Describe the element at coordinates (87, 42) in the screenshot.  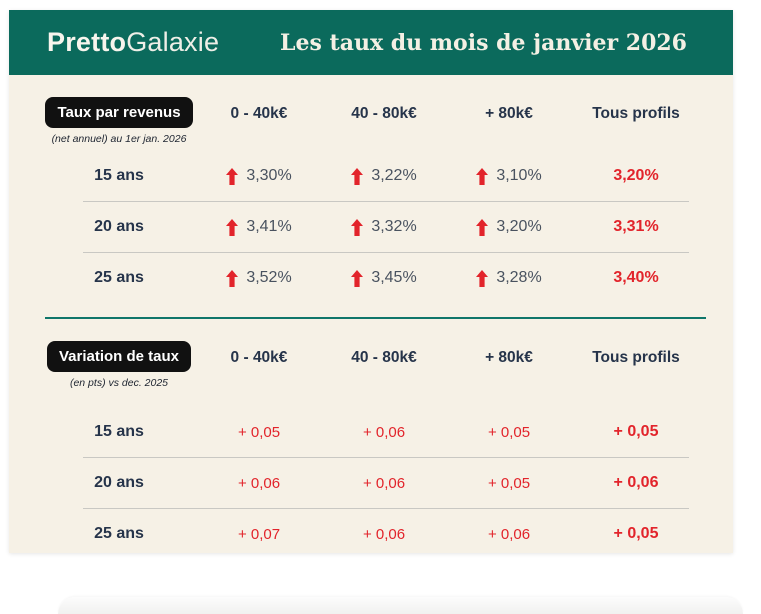
I see `logo-pretto: Pretto` at that location.